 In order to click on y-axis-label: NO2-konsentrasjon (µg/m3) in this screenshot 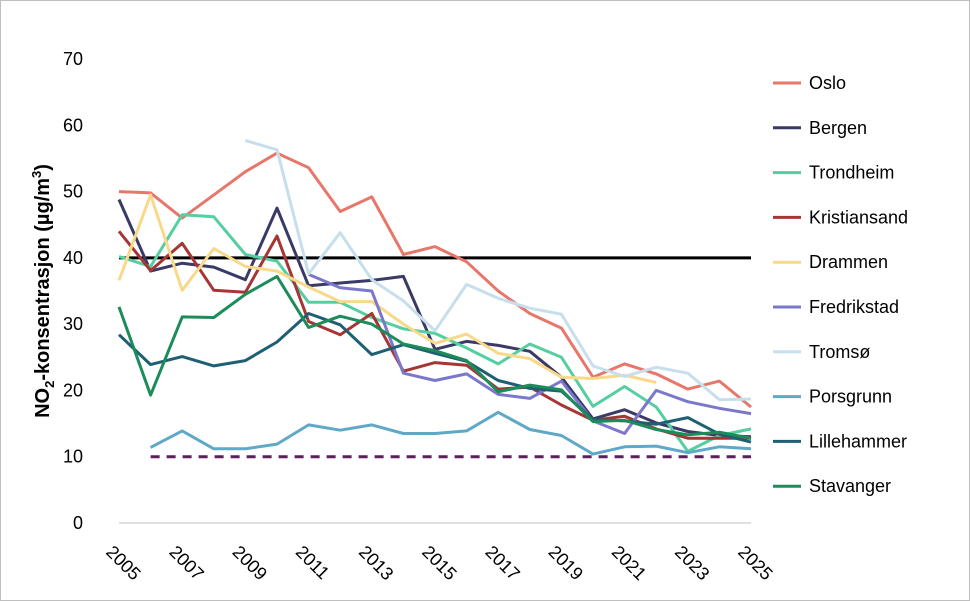, I will do `click(43, 291)`.